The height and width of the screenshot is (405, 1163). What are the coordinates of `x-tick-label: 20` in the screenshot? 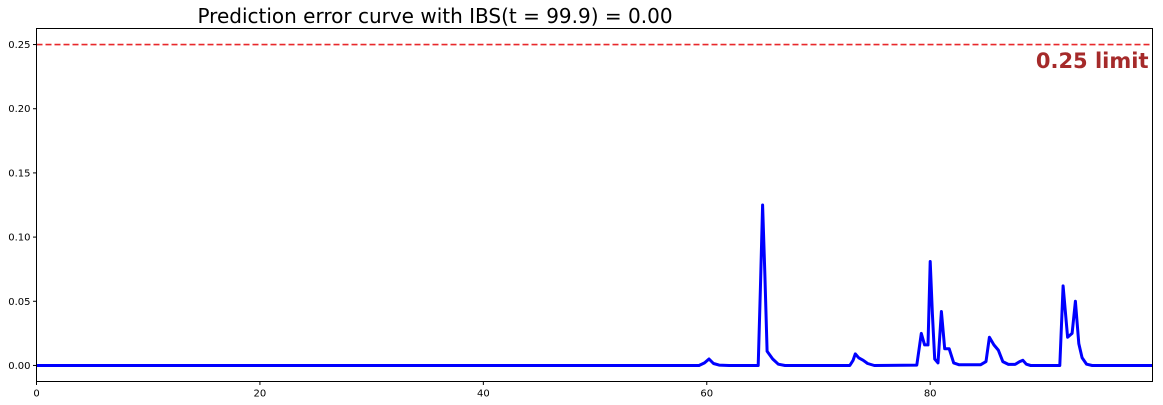 It's located at (260, 394).